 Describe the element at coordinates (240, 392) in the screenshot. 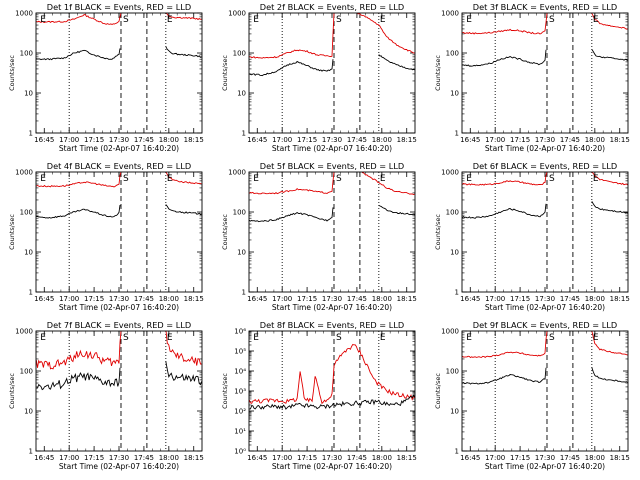

I see `y-tick-label: 10³` at that location.